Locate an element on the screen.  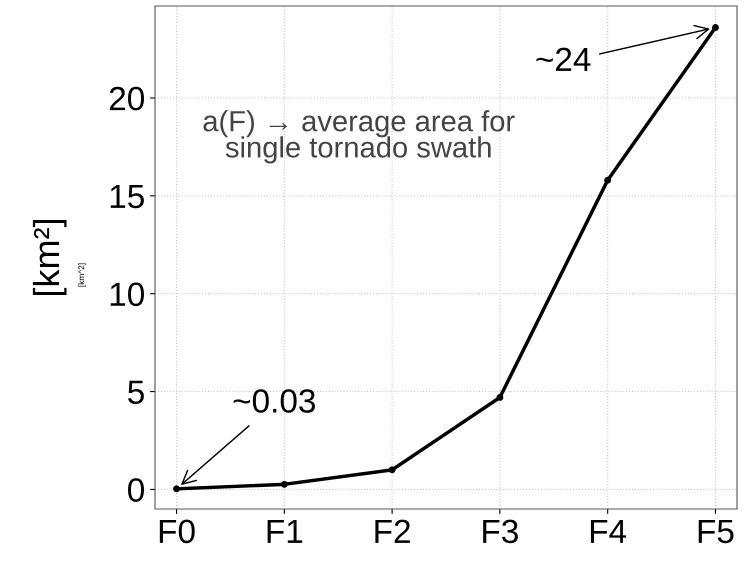
annotation: ~24 is located at coordinates (563, 59).